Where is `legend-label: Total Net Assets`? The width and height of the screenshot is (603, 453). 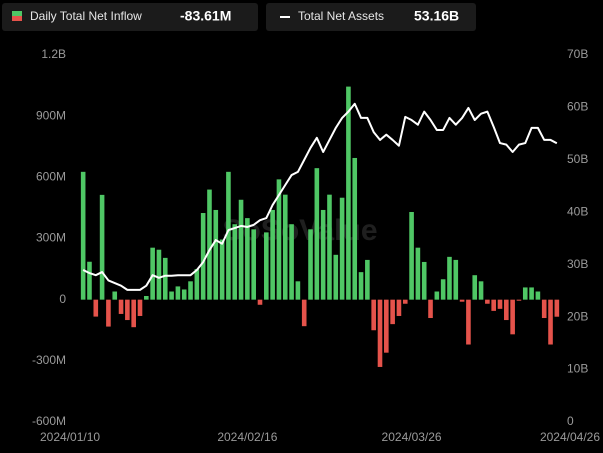
legend-label: Total Net Assets is located at coordinates (341, 16).